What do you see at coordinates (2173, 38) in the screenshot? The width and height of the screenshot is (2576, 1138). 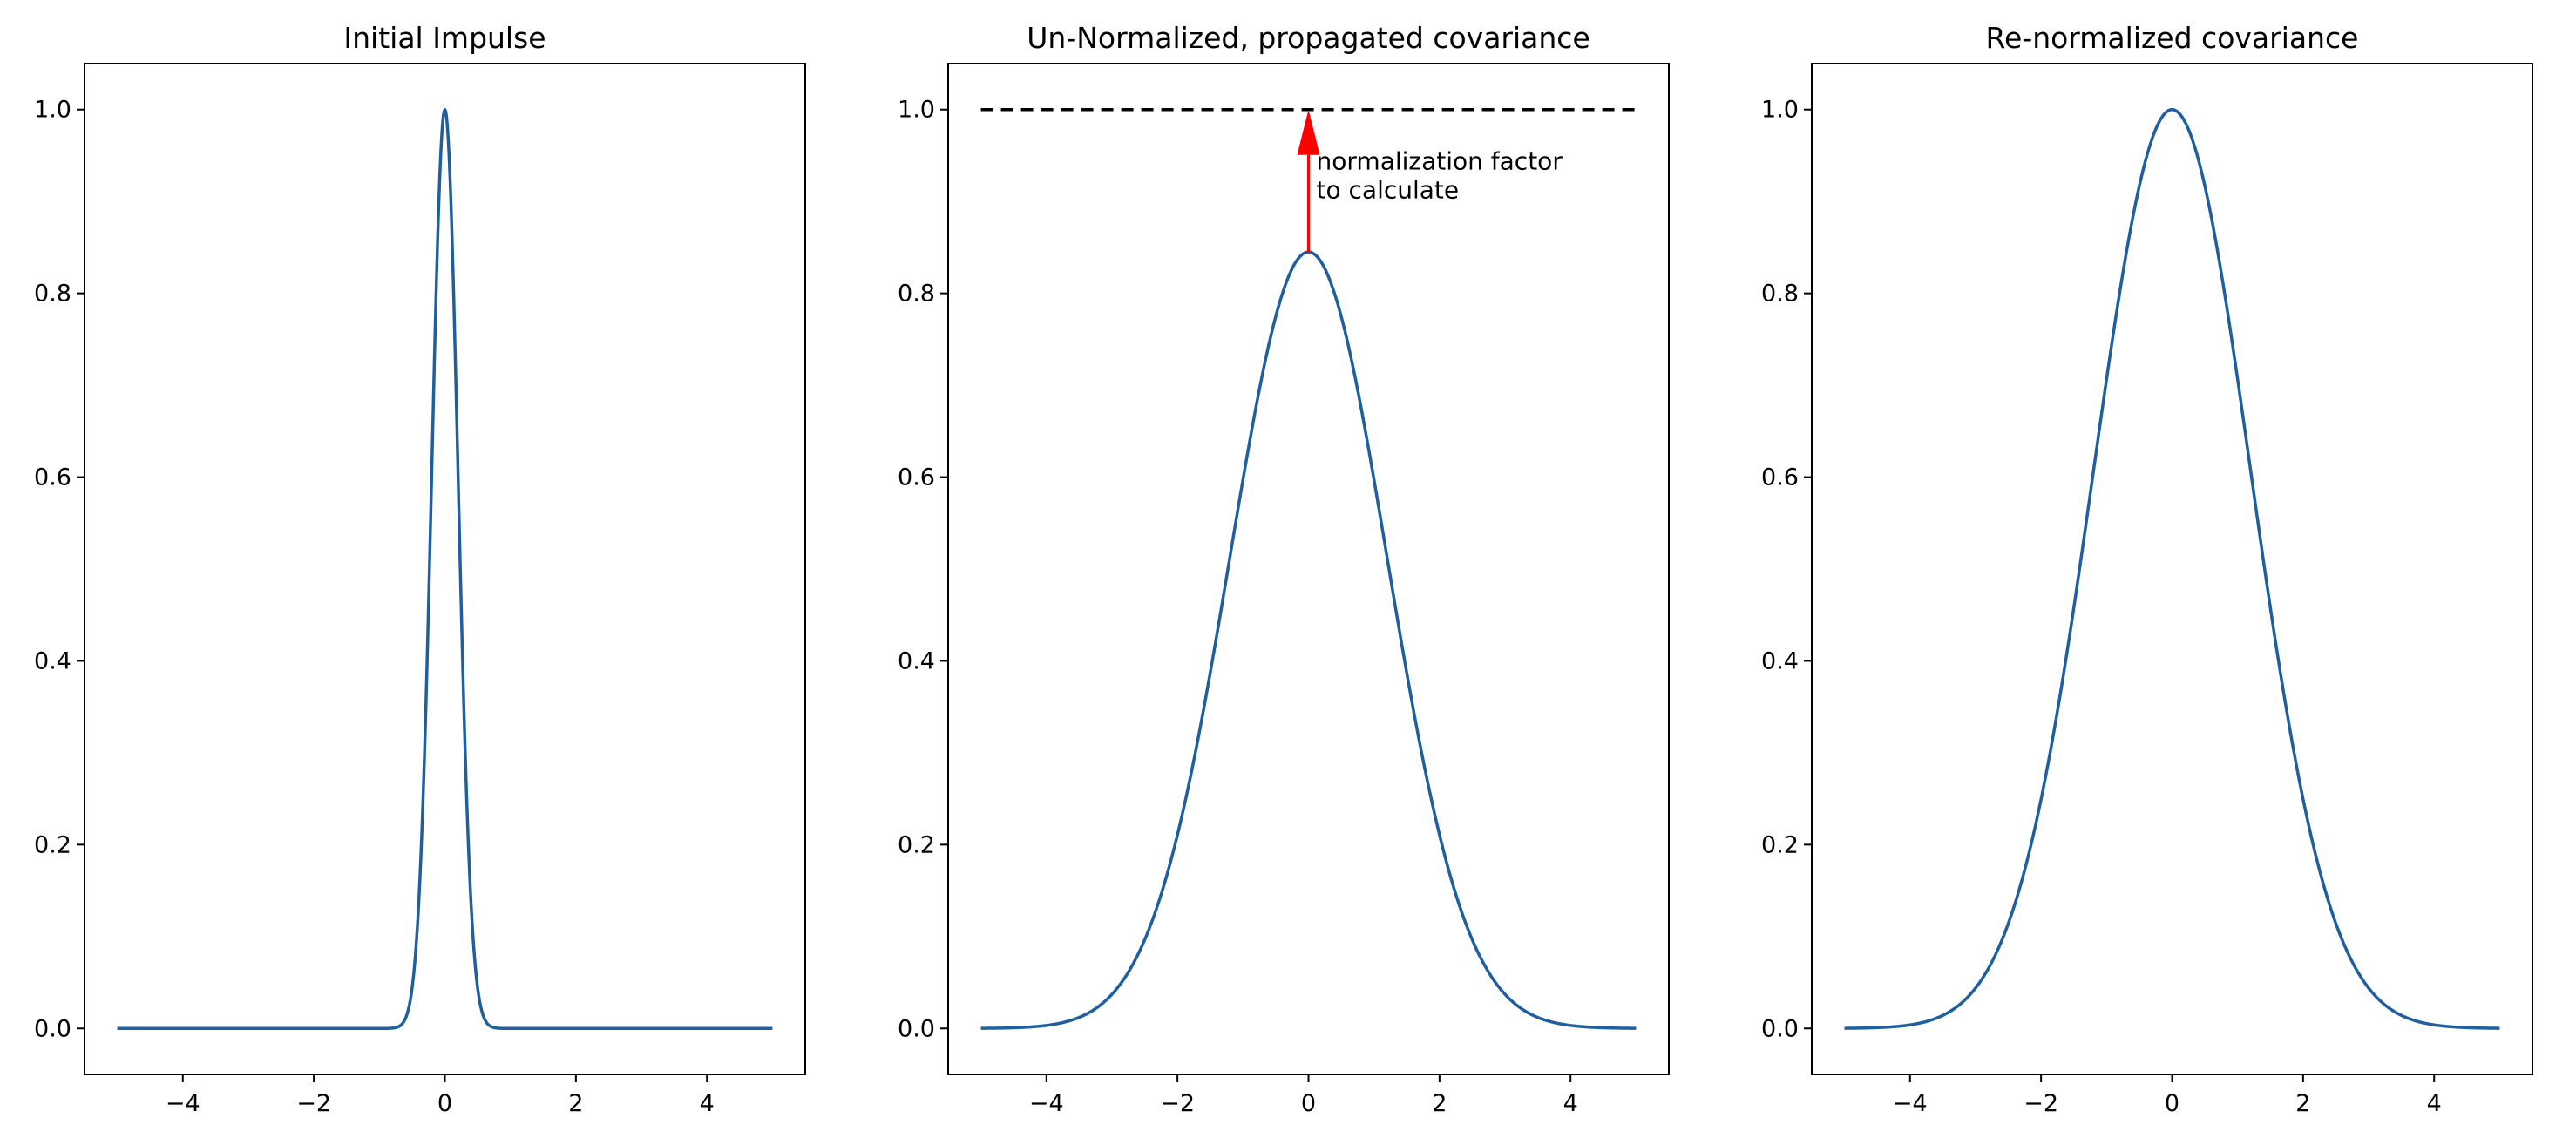 I see `chart-title: Re-normalized covariance` at bounding box center [2173, 38].